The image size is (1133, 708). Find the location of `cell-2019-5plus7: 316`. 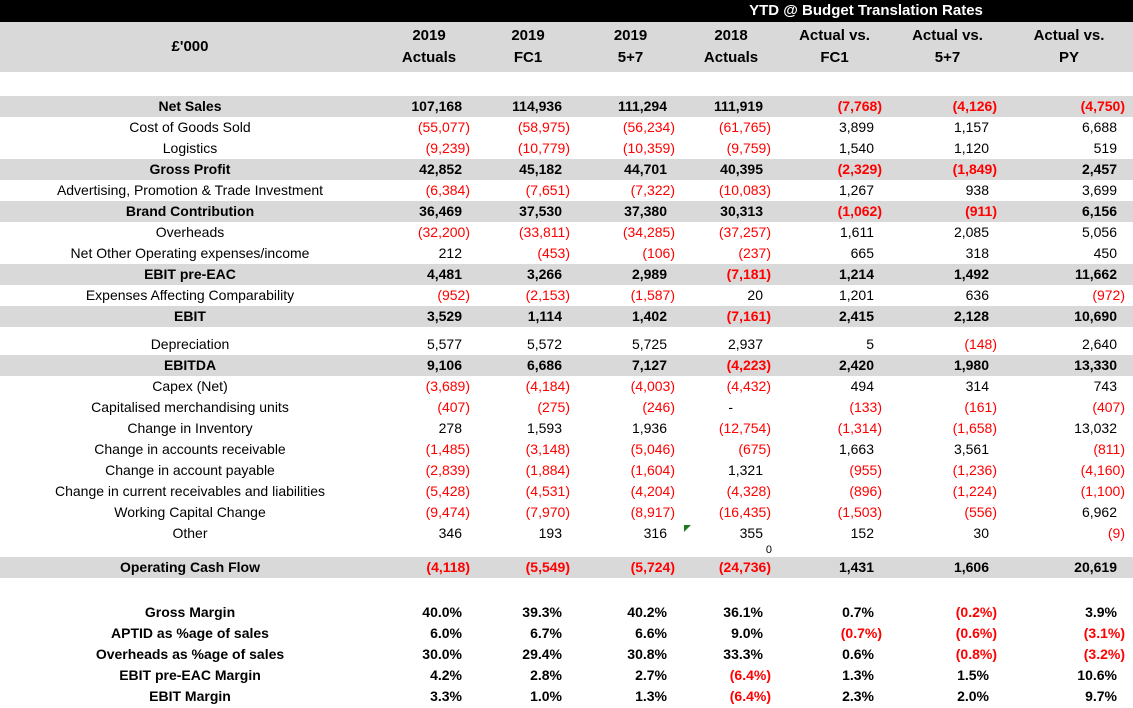

cell-2019-5plus7: 316 is located at coordinates (655, 533).